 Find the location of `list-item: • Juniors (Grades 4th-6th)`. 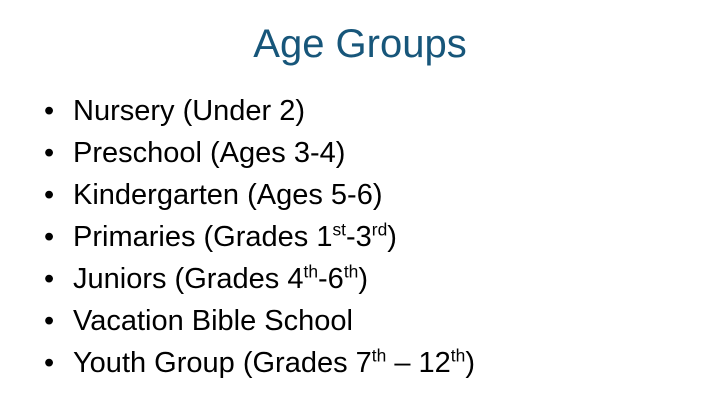

list-item: • Juniors (Grades 4th-6th) is located at coordinates (372, 279).